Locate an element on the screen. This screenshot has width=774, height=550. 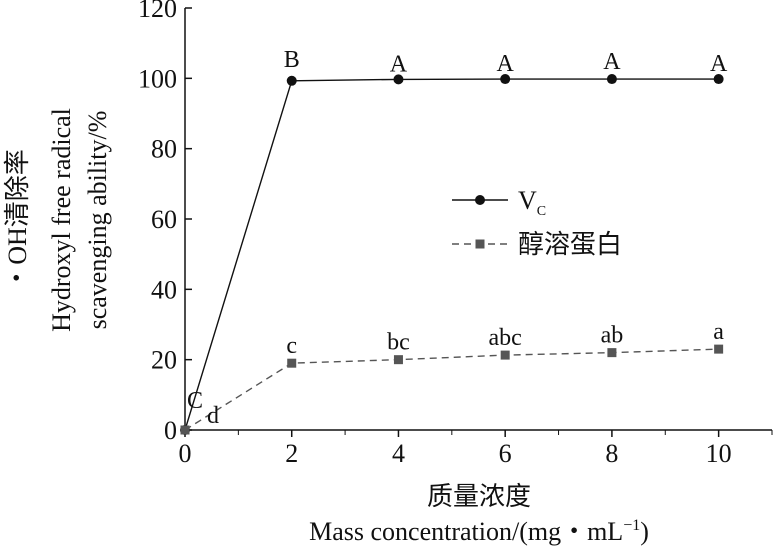
significance-letter: d is located at coordinates (213, 416).